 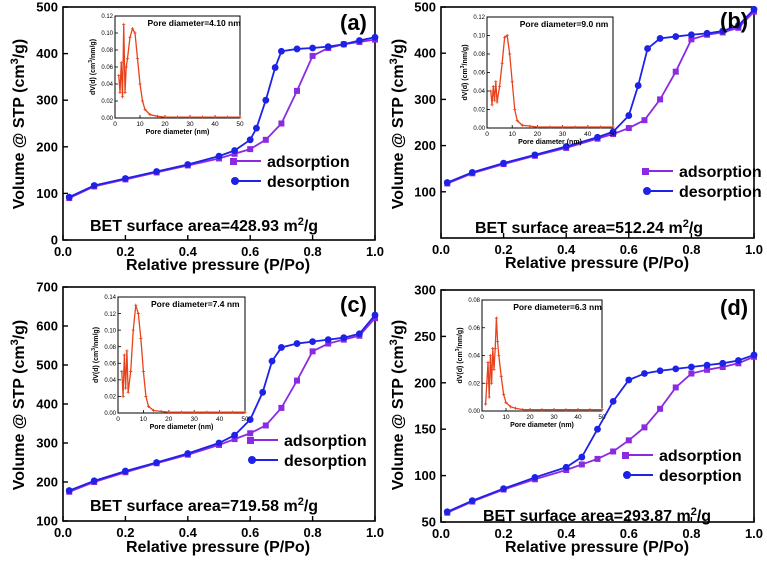 I want to click on inset-x-tick-label: 0, so click(x=115, y=124).